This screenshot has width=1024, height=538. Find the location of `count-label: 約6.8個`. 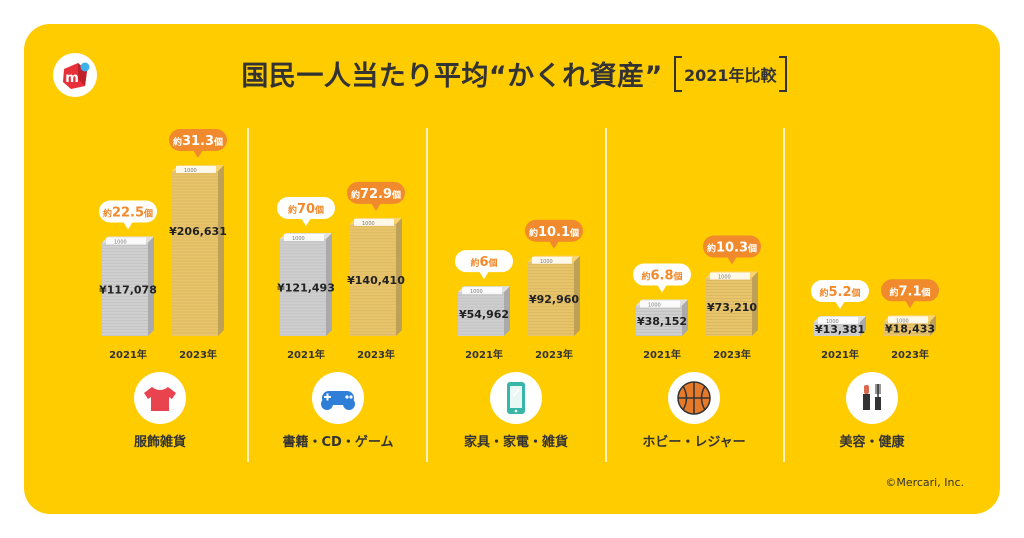

count-label: 約6.8個 is located at coordinates (661, 276).